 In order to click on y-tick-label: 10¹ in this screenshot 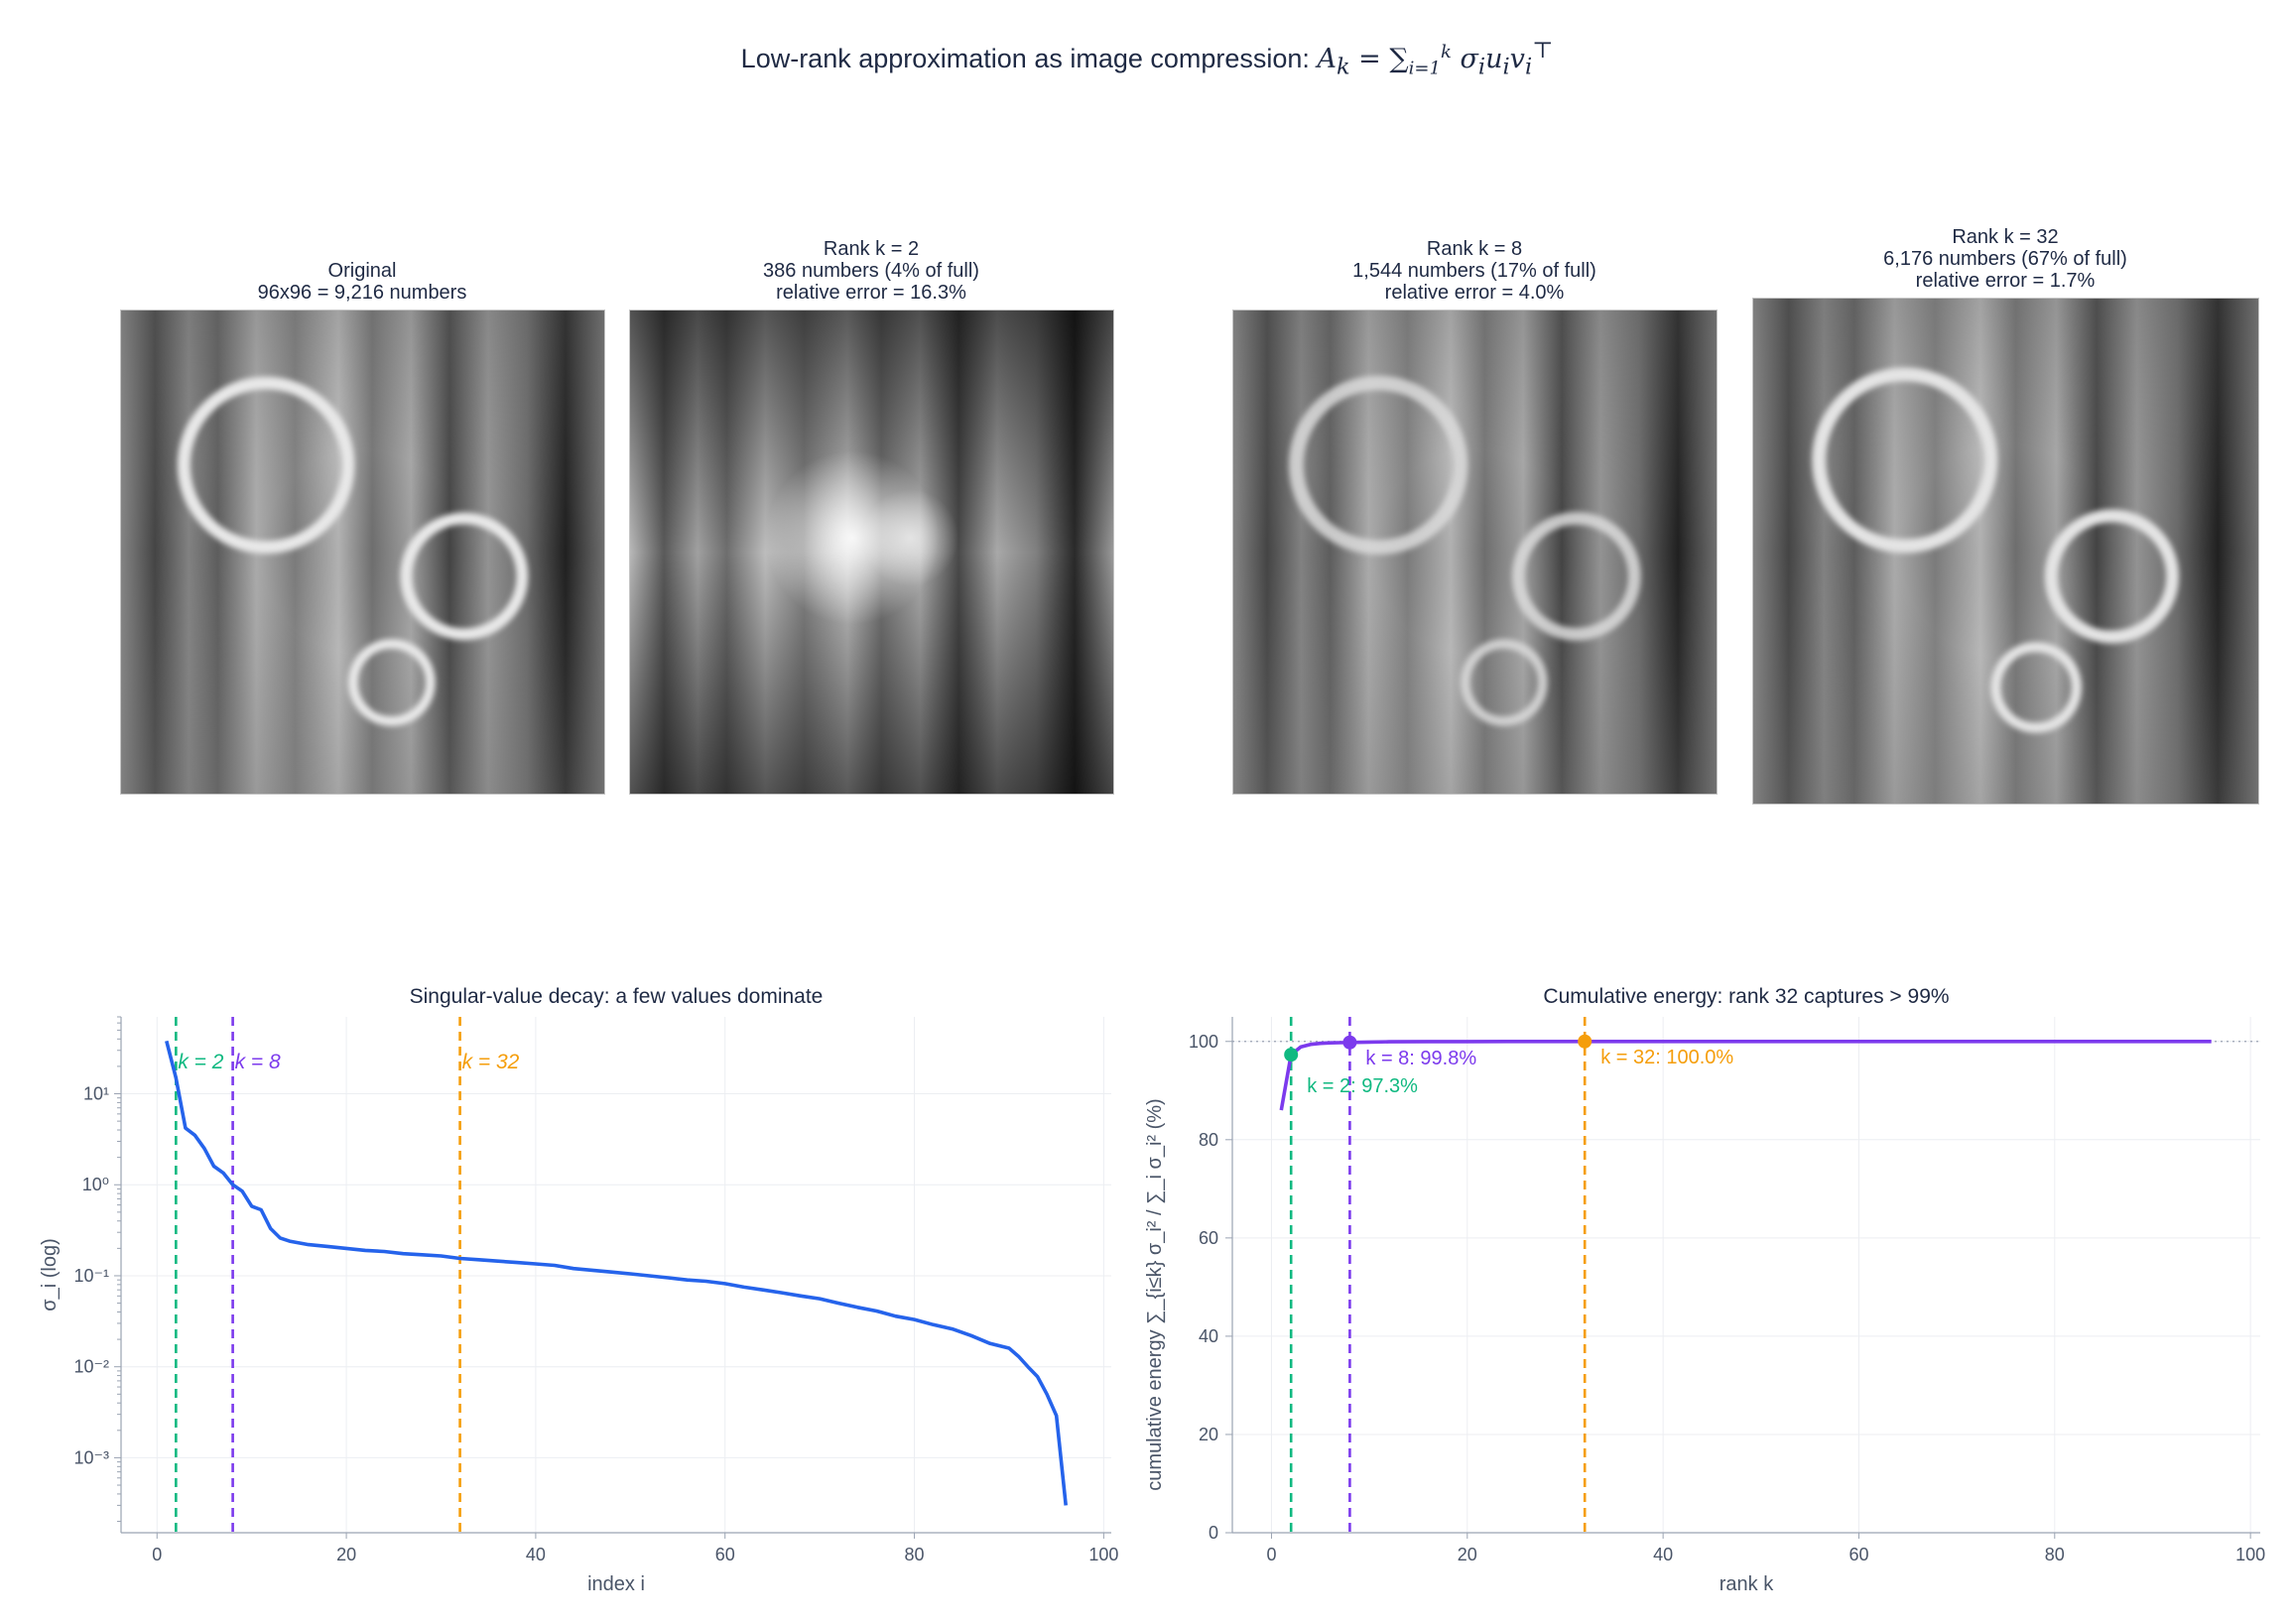, I will do `click(96, 1094)`.